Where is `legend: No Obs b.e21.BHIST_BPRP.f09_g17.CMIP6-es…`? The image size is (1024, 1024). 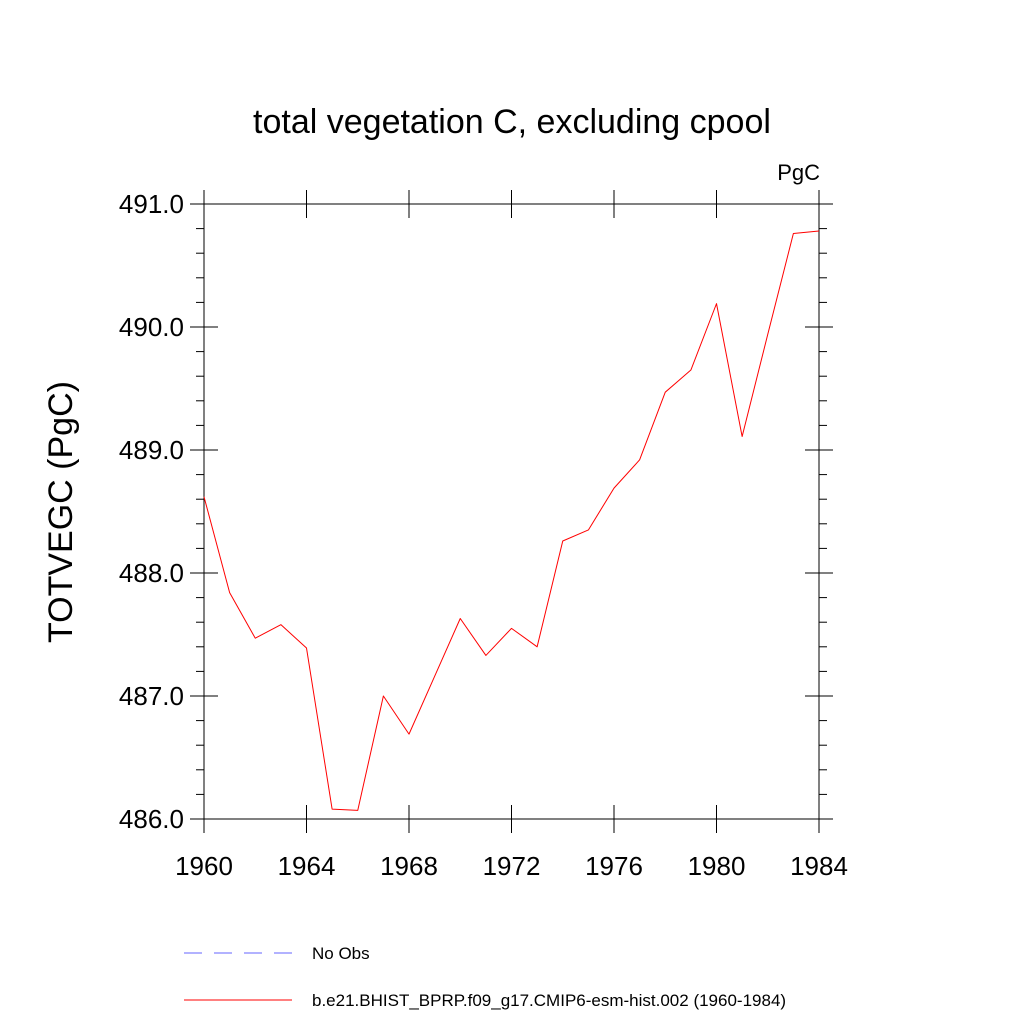
legend: No Obs b.e21.BHIST_BPRP.f09_g17.CMIP6-es… is located at coordinates (485, 977).